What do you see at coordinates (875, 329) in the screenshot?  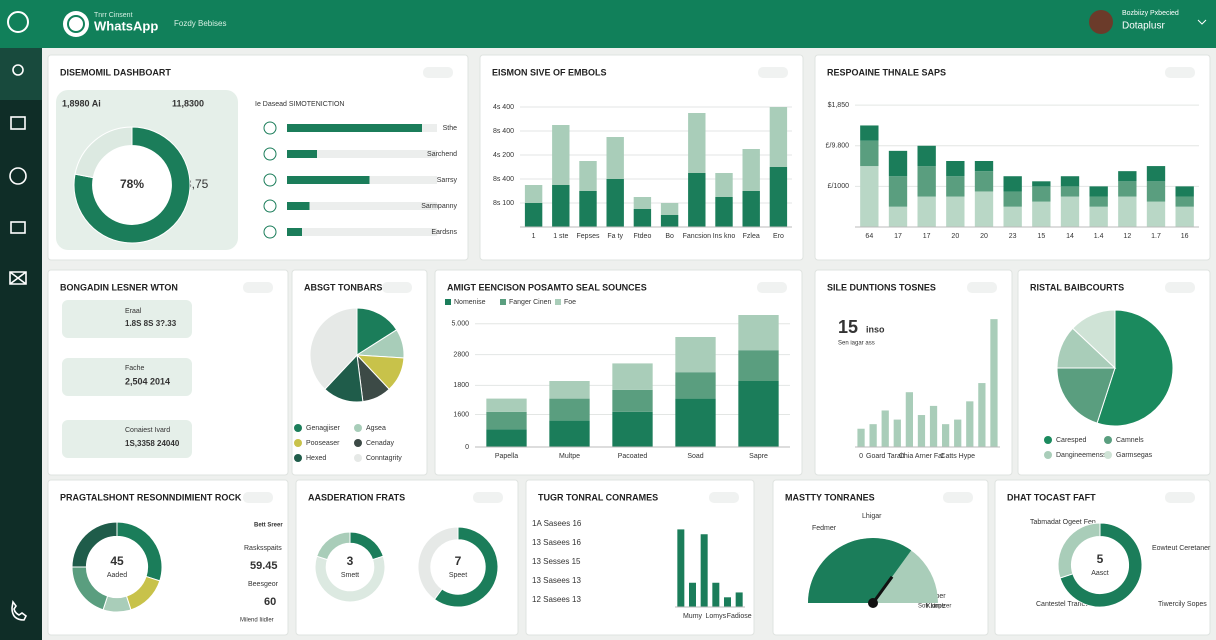 I see `panel-text: inso` at bounding box center [875, 329].